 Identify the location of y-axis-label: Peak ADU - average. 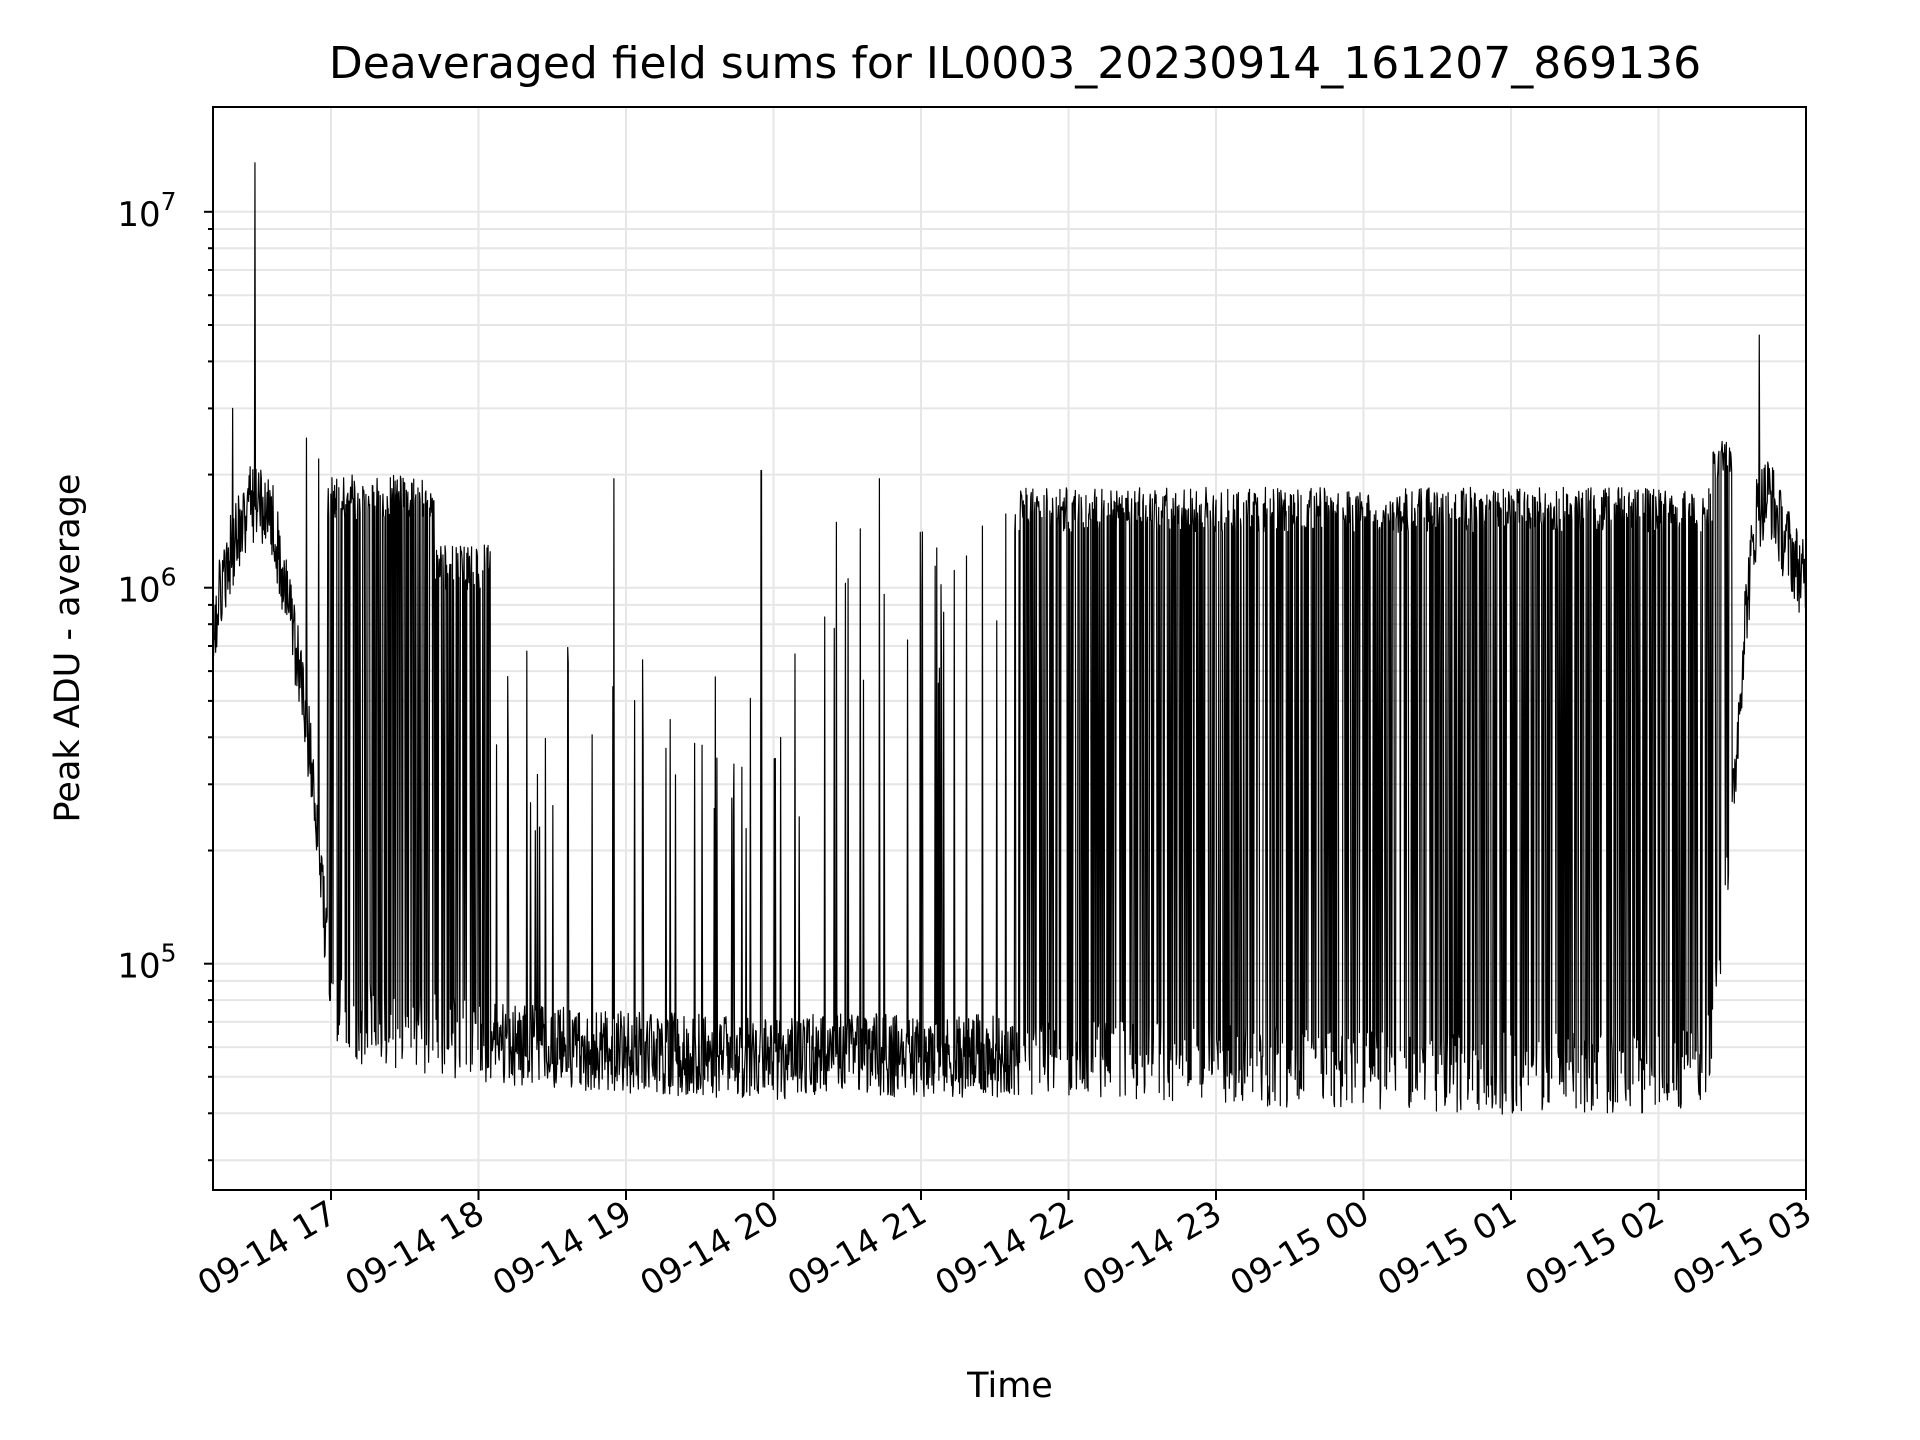
(68, 648).